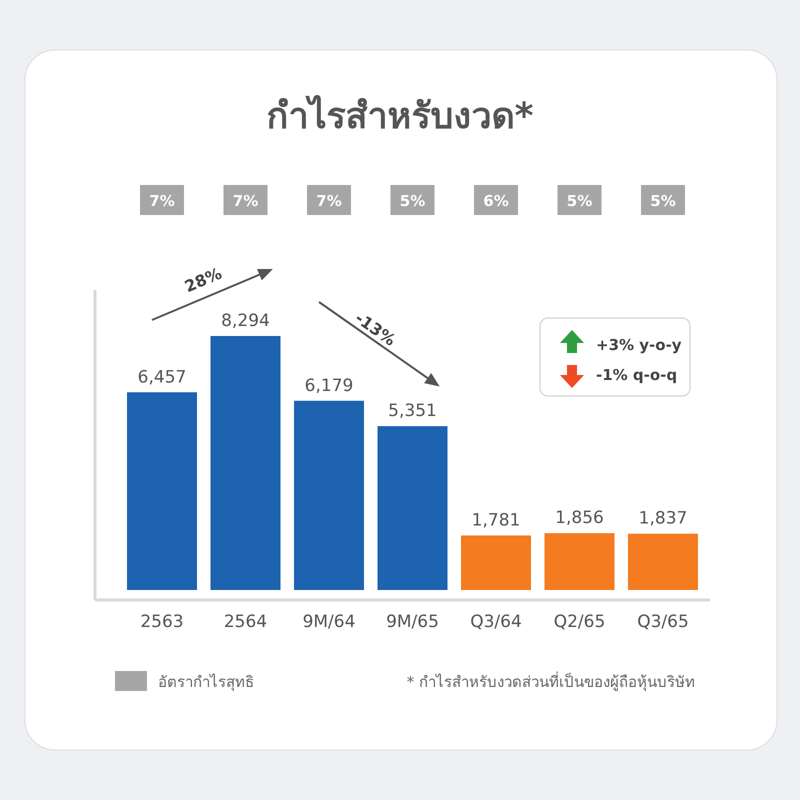 Image resolution: width=800 pixels, height=800 pixels. What do you see at coordinates (496, 622) in the screenshot?
I see `x-tick-label: Q3/64` at bounding box center [496, 622].